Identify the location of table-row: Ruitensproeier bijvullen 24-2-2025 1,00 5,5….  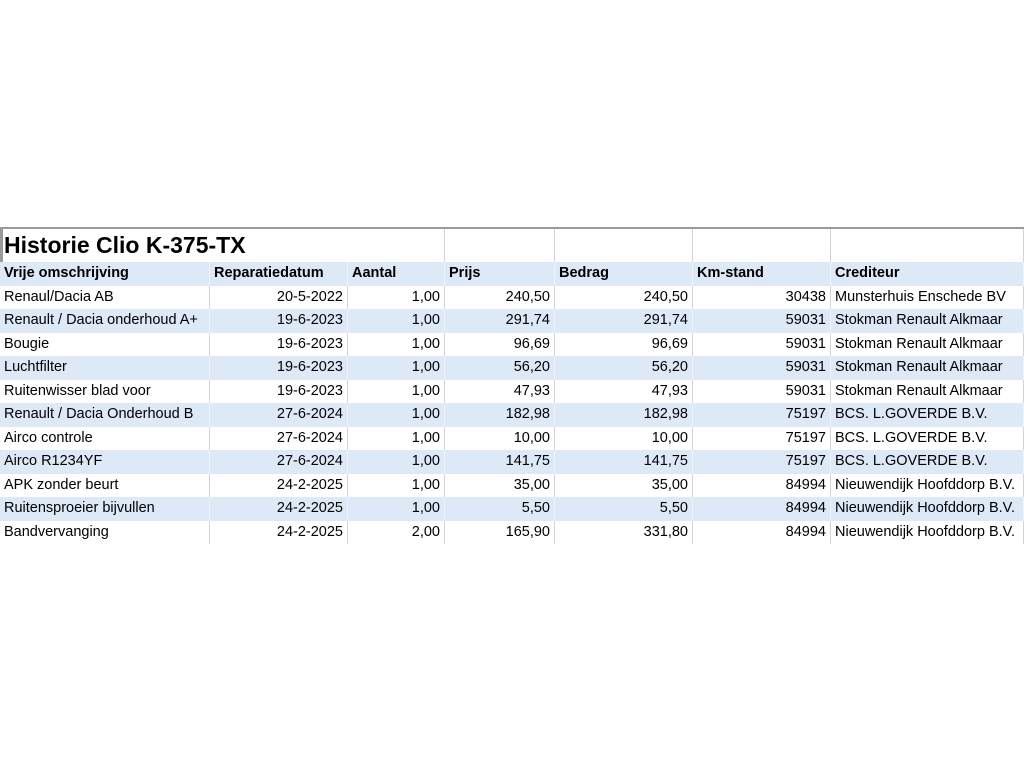
(512, 509).